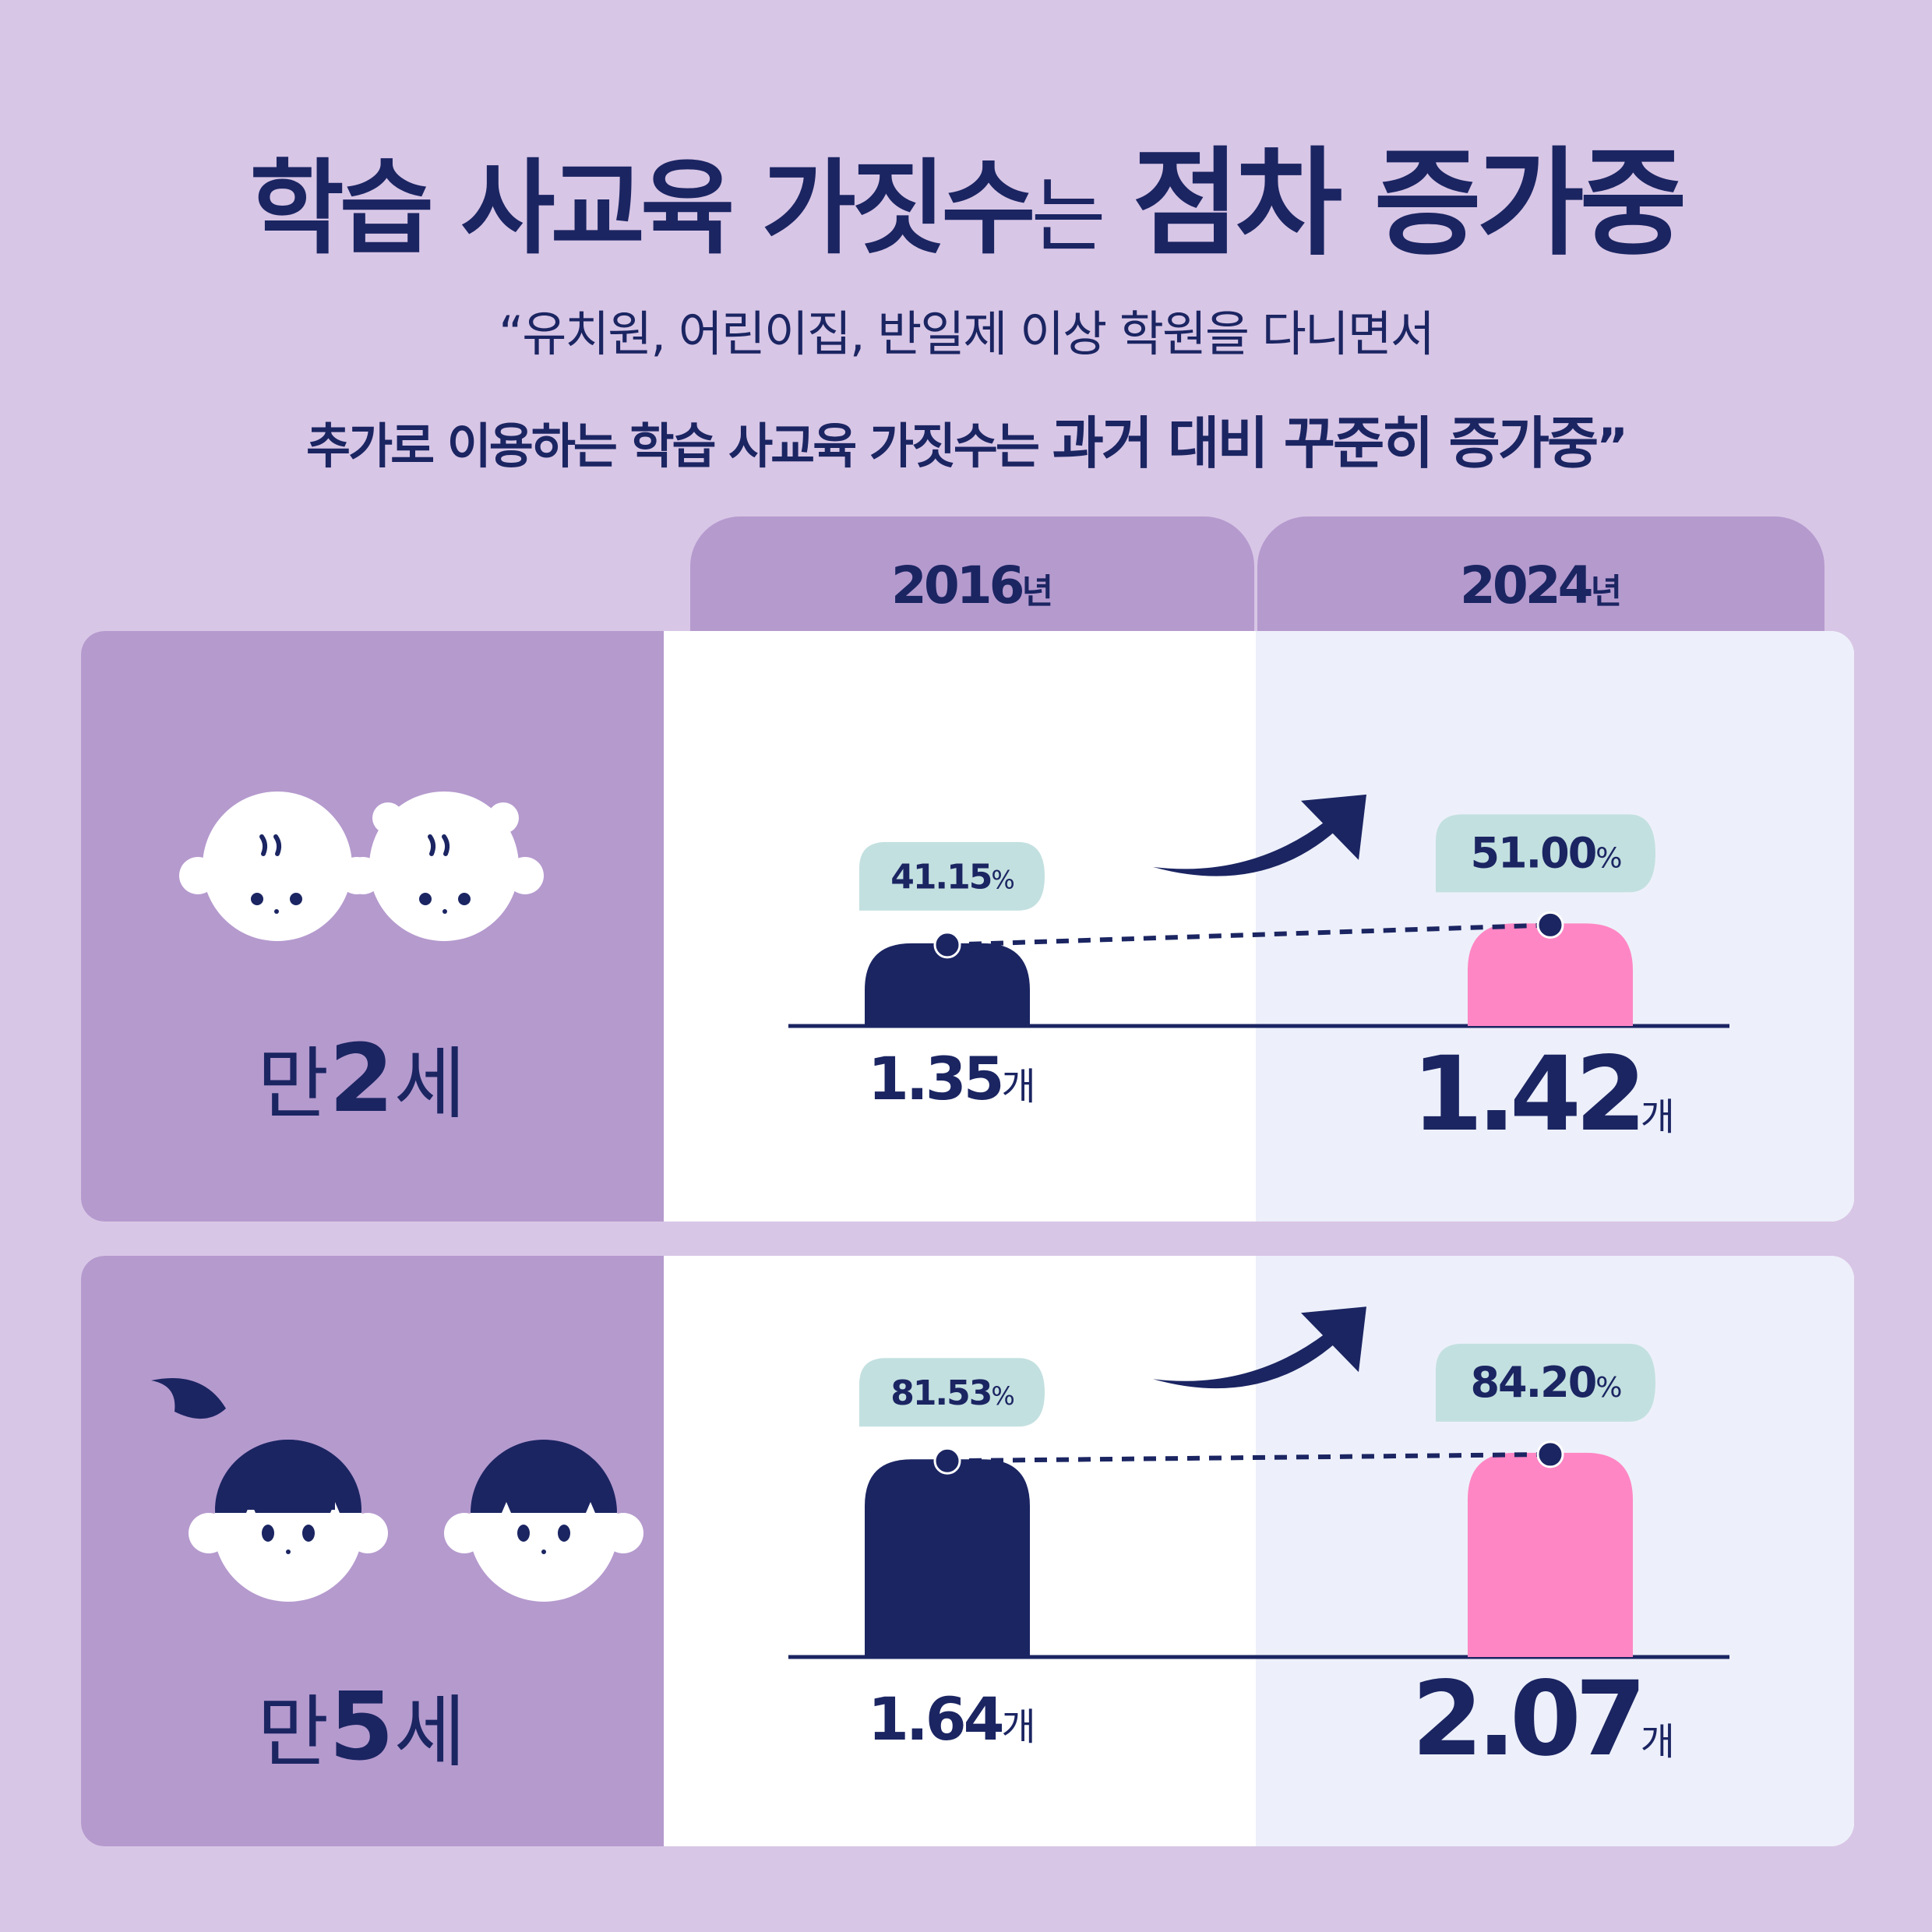 The height and width of the screenshot is (1932, 1932). Describe the element at coordinates (936, 1078) in the screenshot. I see `value-number: 1.35` at that location.